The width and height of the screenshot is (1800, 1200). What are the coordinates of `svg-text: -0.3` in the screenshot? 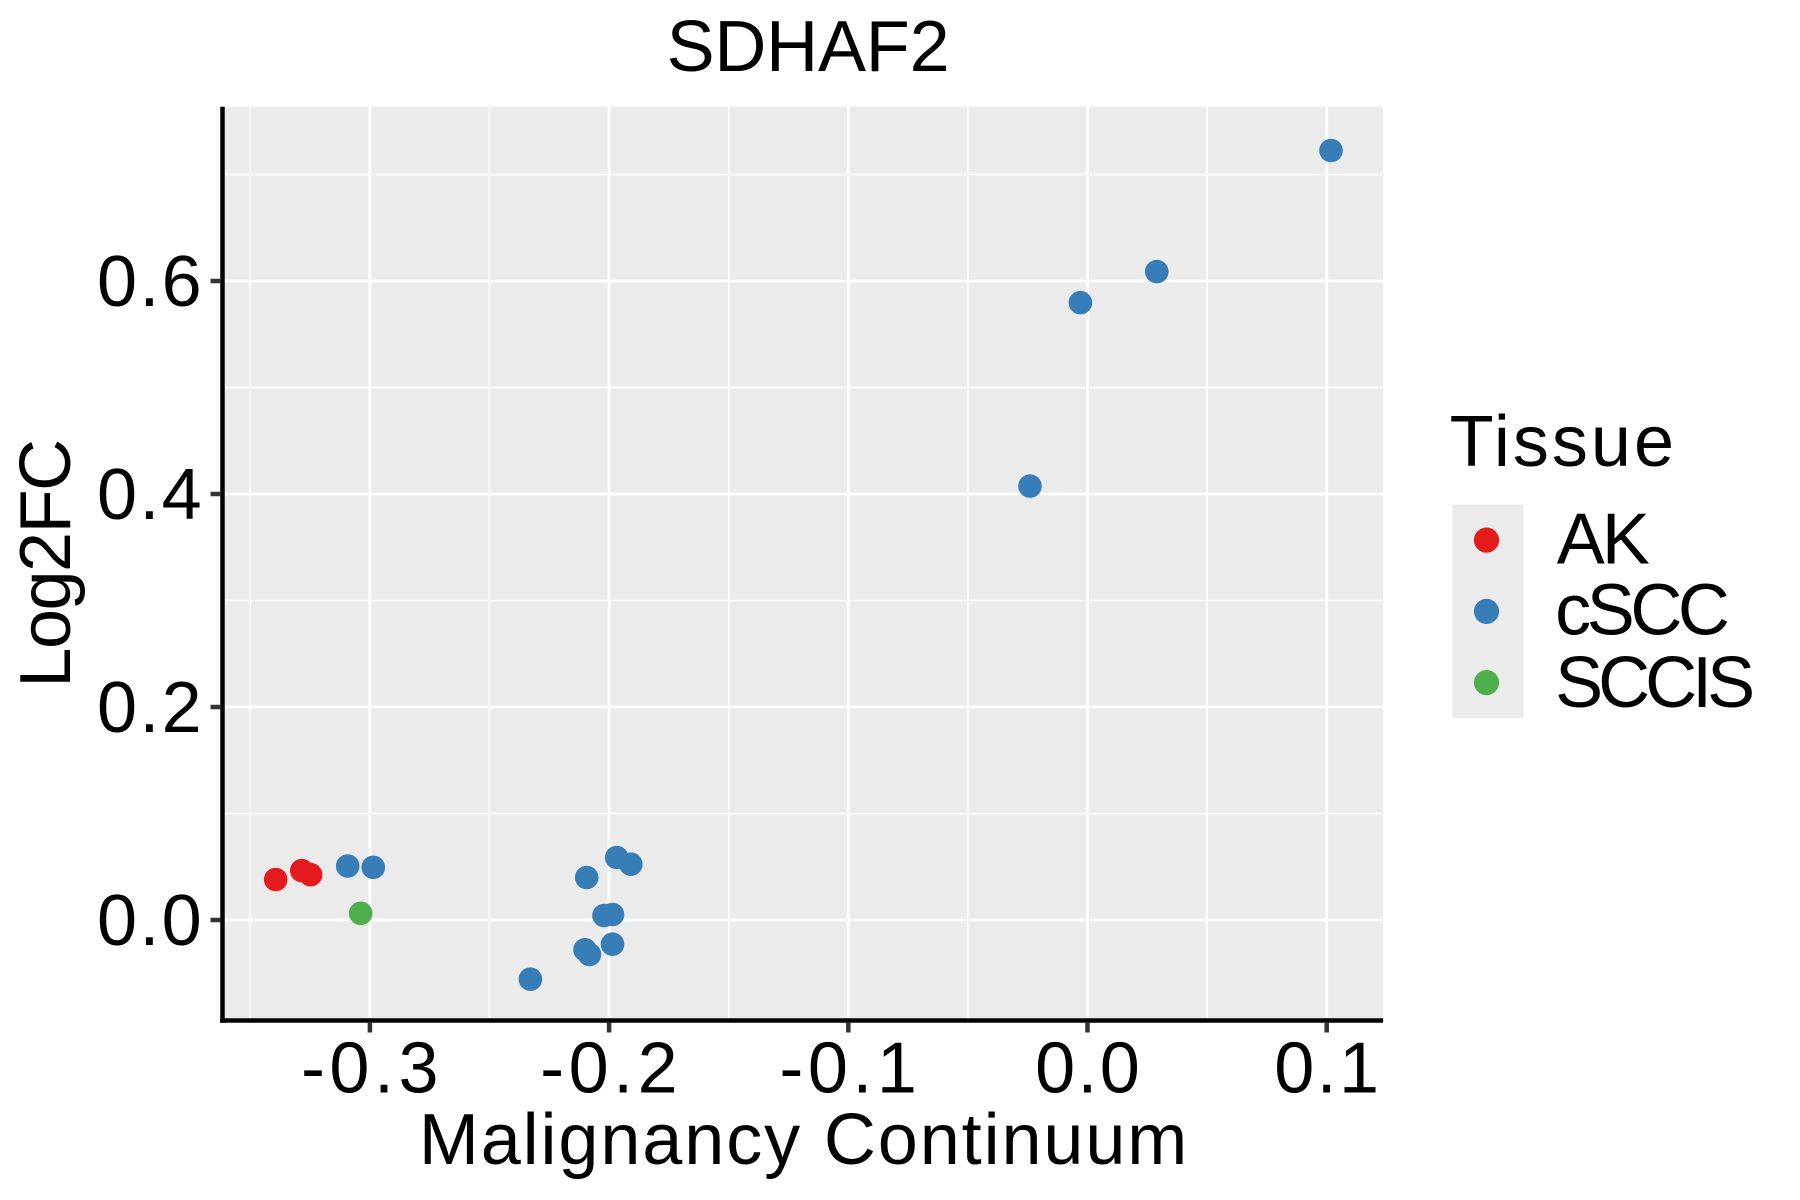 It's located at (372, 1069).